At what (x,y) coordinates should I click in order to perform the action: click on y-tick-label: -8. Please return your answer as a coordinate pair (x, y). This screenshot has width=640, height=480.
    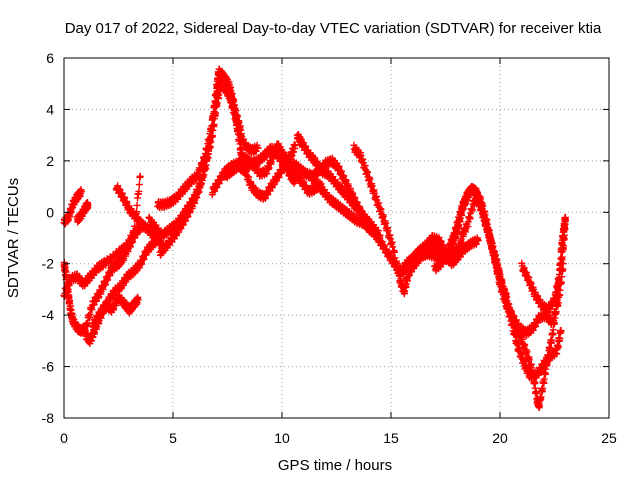
    Looking at the image, I should click on (48, 418).